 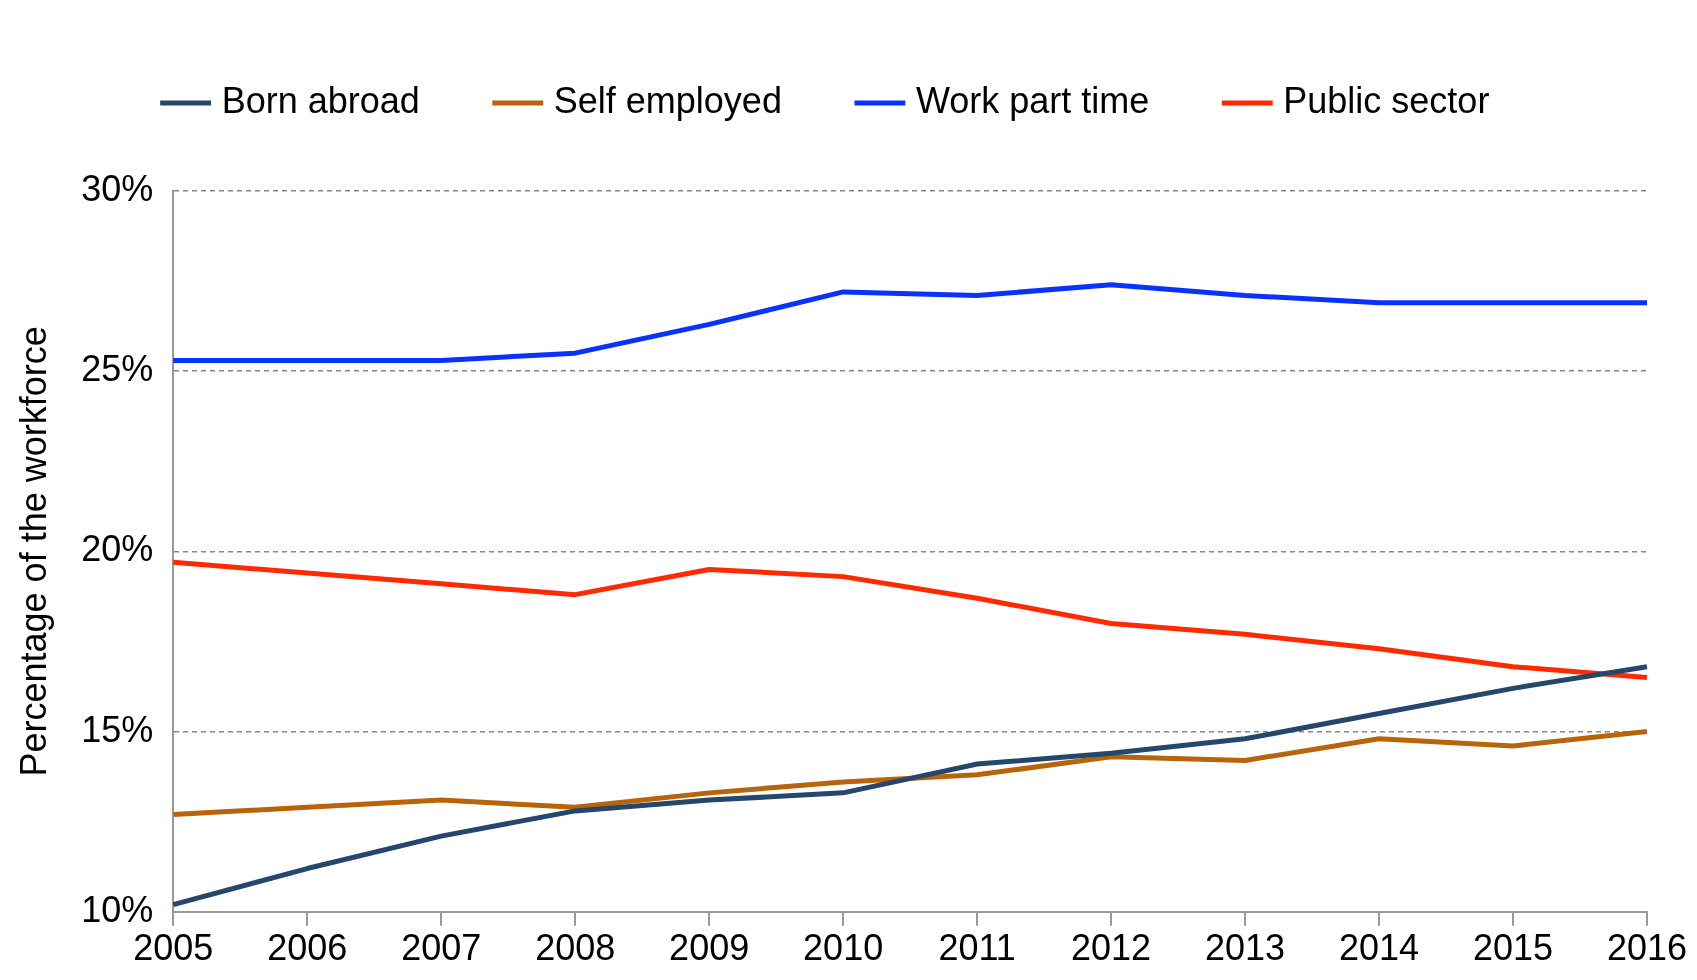 What do you see at coordinates (173, 948) in the screenshot?
I see `x-tick-label: 2005` at bounding box center [173, 948].